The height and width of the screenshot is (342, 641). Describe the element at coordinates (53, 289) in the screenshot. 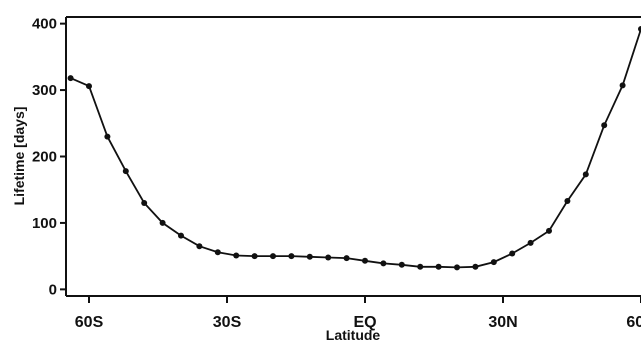

I see `y-tick-label: 0` at that location.